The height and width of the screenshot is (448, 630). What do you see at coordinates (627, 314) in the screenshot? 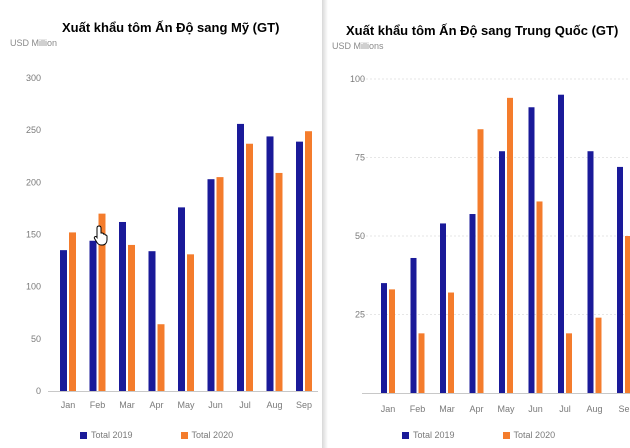
I see `bar-2020-se` at bounding box center [627, 314].